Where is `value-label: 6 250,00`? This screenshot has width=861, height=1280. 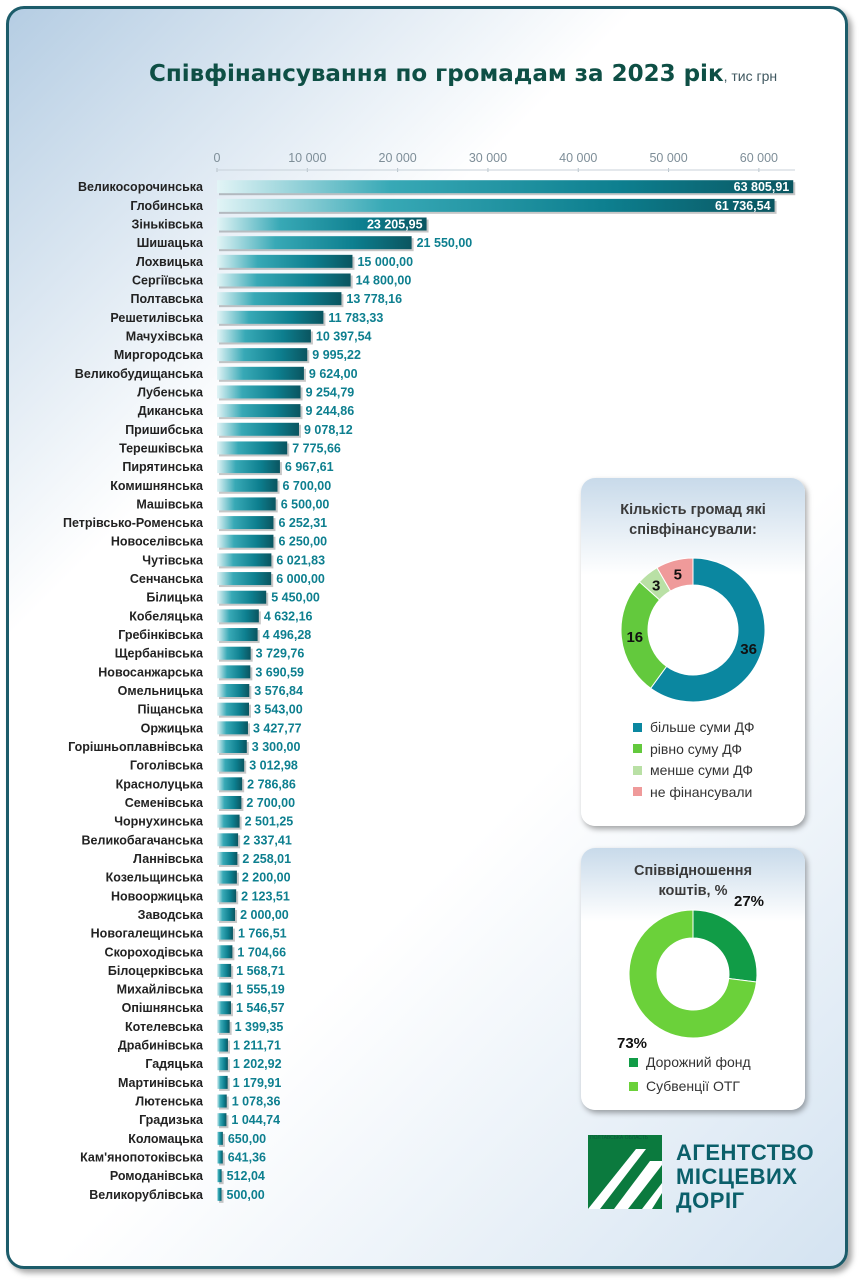 value-label: 6 250,00 is located at coordinates (302, 542).